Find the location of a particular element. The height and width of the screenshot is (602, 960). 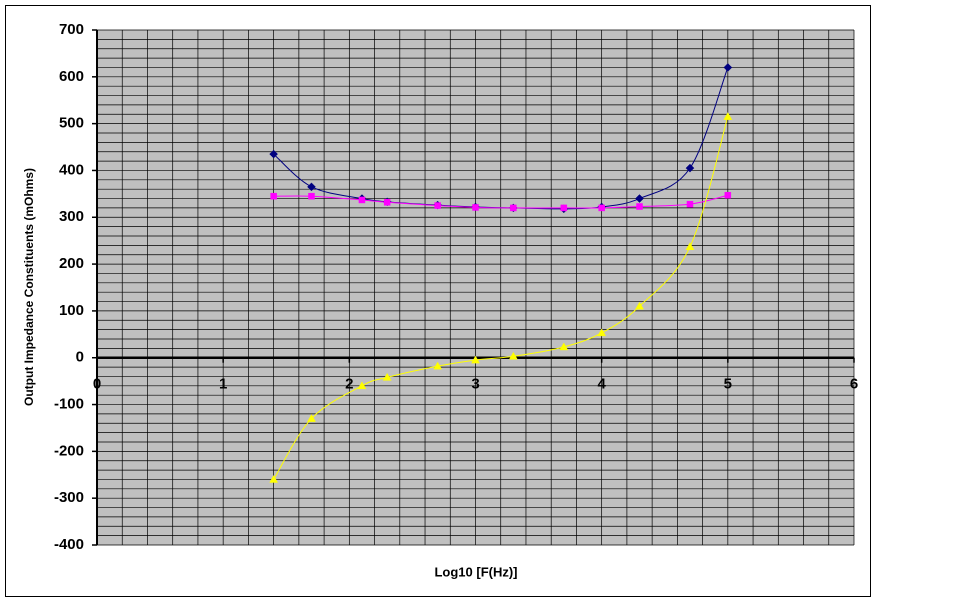

x-axis-label: Log10 [F(Hz)] is located at coordinates (475, 571).